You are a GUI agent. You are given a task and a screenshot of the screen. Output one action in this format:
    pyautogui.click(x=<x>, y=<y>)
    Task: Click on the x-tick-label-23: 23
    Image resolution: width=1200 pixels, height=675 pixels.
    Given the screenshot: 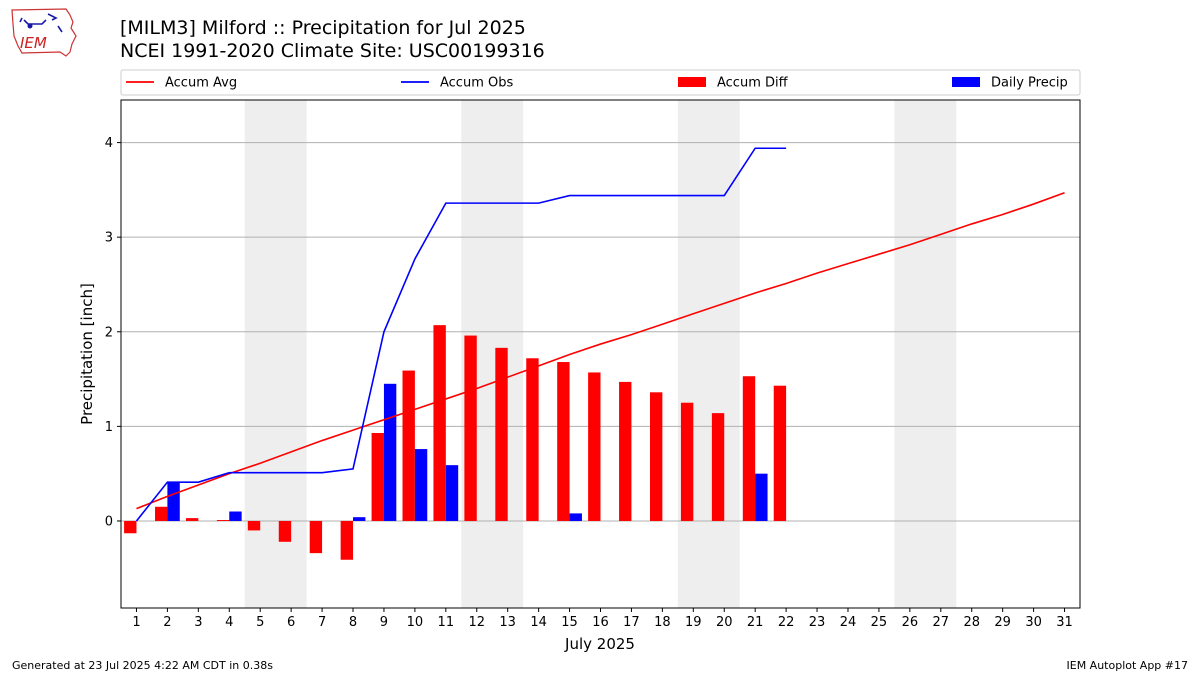 What is the action you would take?
    pyautogui.click(x=817, y=622)
    